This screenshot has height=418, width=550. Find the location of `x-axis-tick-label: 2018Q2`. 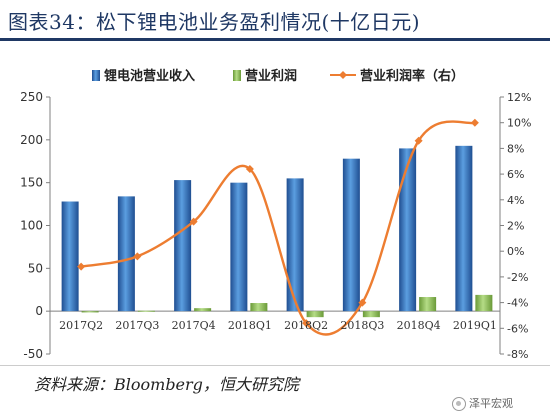

x-axis-tick-label: 2018Q2 is located at coordinates (306, 325).